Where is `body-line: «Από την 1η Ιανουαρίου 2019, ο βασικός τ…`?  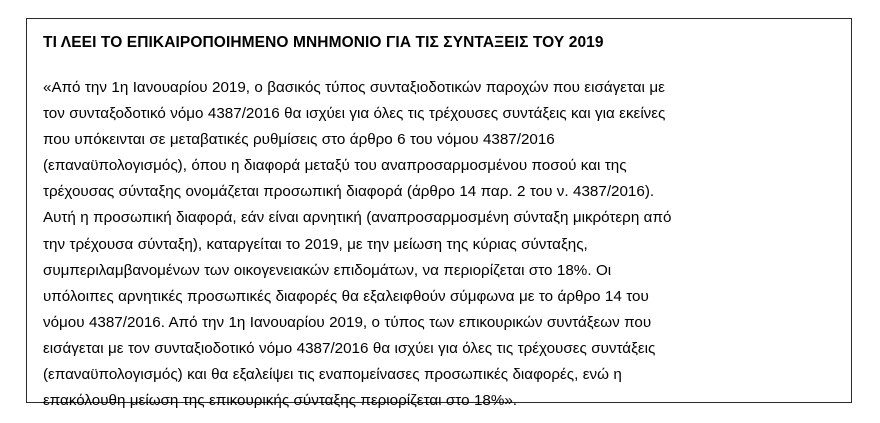
body-line: «Από την 1η Ιανουαρίου 2019, ο βασικός τ… is located at coordinates (354, 87).